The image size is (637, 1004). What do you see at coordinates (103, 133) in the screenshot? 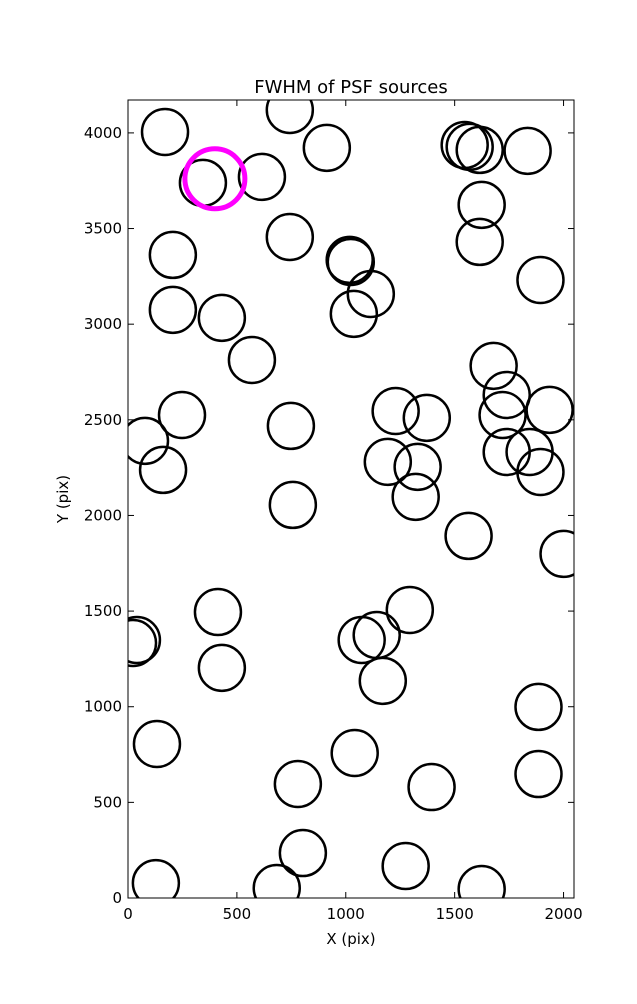
I see `y-tick-label: 4000` at bounding box center [103, 133].